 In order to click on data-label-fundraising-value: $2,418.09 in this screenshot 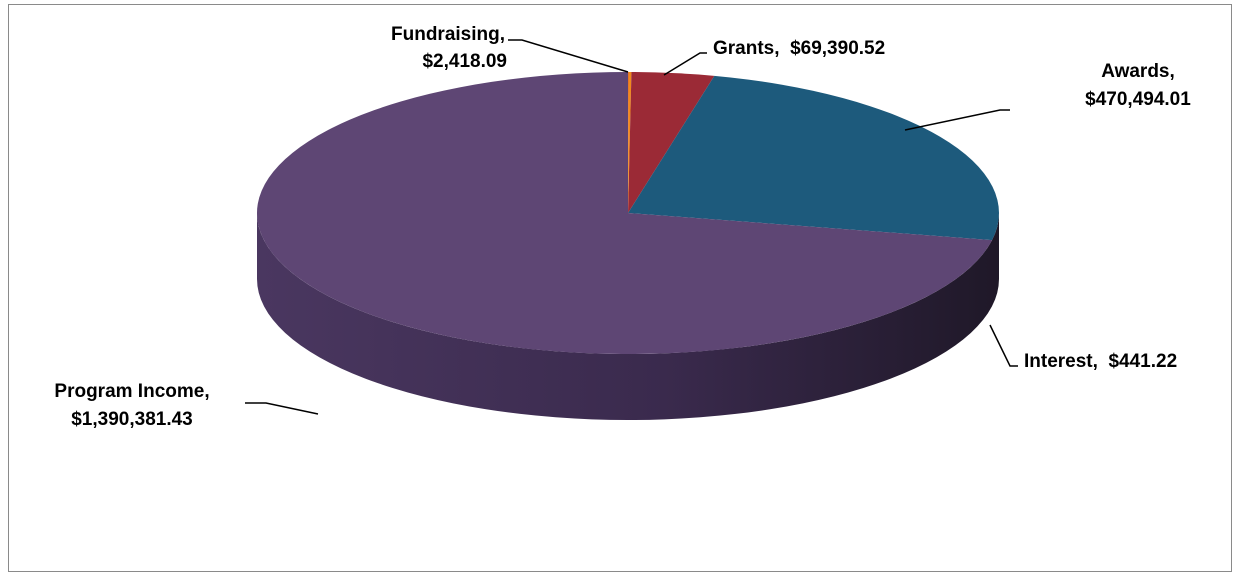, I will do `click(464, 61)`.